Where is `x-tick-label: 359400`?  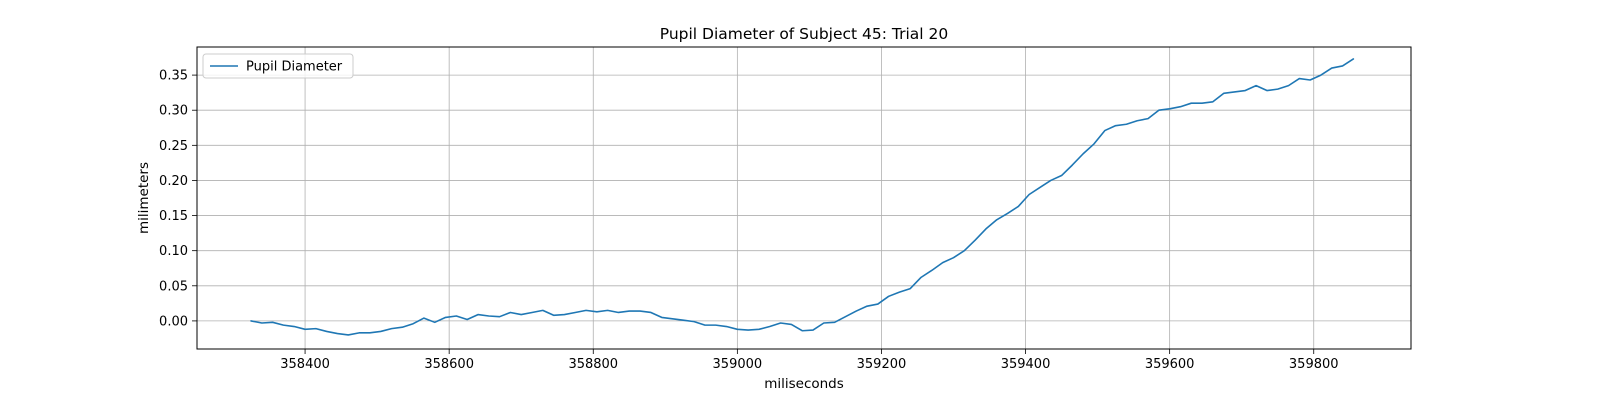 x-tick-label: 359400 is located at coordinates (1026, 364).